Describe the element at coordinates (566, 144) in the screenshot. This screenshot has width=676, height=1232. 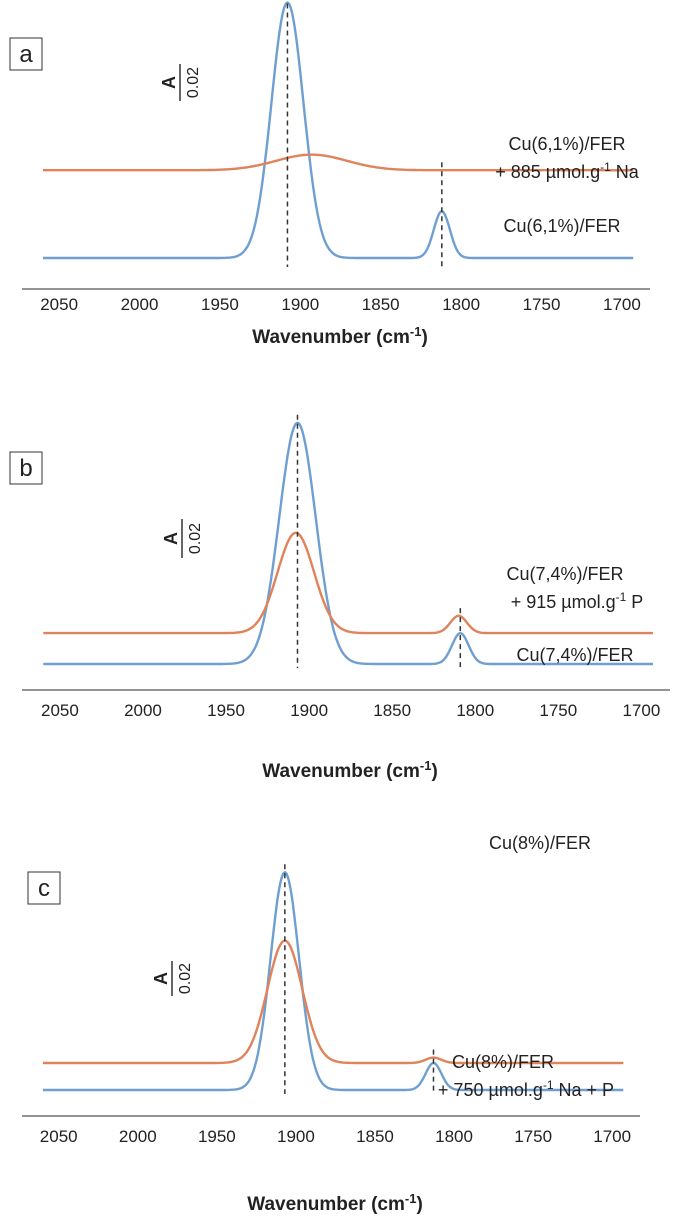
I see `series-label-treated: Cu(6,1%)/FER` at that location.